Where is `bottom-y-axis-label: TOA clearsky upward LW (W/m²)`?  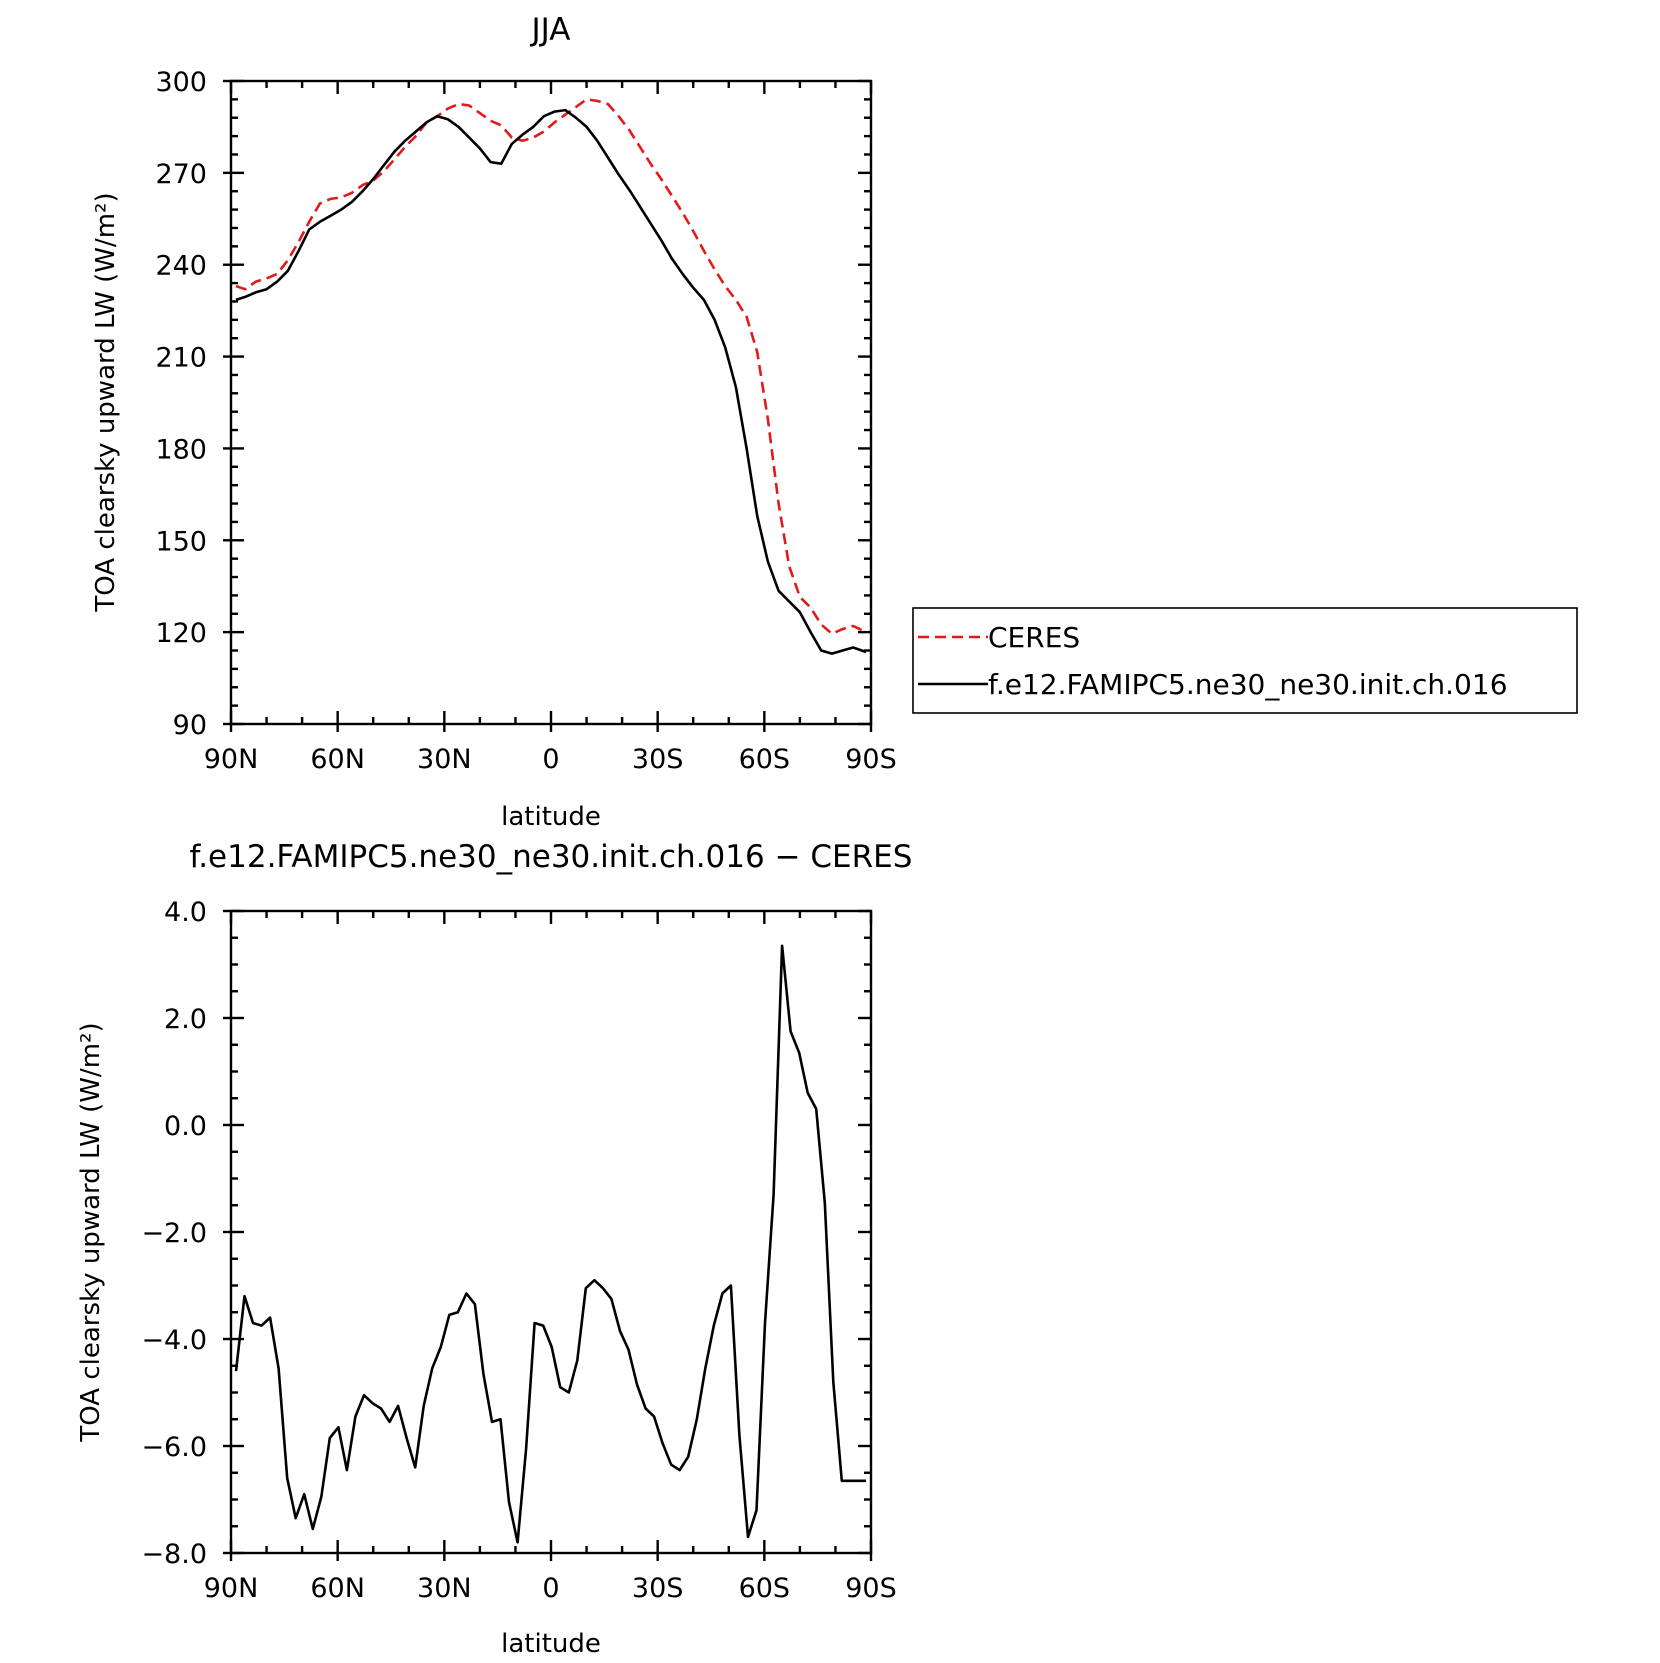
bottom-y-axis-label: TOA clearsky upward LW (W/m²) is located at coordinates (91, 1232).